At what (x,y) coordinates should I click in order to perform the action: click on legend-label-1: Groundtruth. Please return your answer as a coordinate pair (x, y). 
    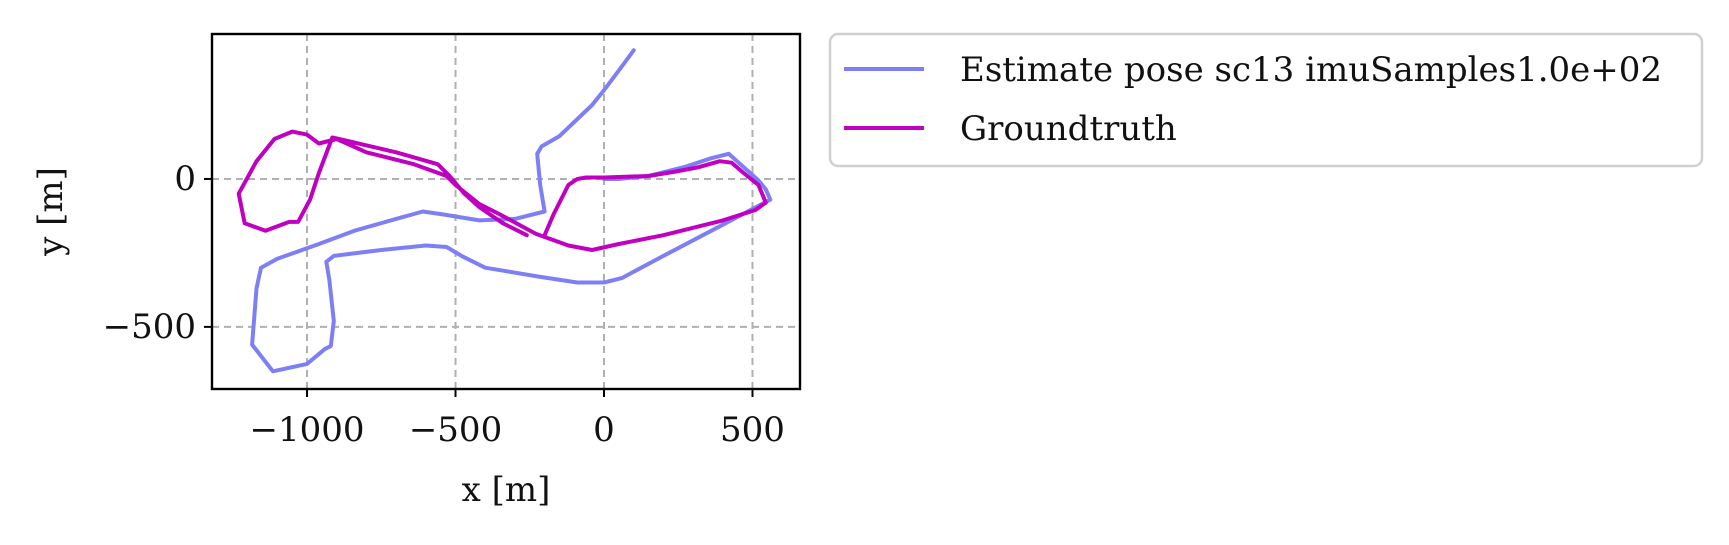
    Looking at the image, I should click on (1068, 129).